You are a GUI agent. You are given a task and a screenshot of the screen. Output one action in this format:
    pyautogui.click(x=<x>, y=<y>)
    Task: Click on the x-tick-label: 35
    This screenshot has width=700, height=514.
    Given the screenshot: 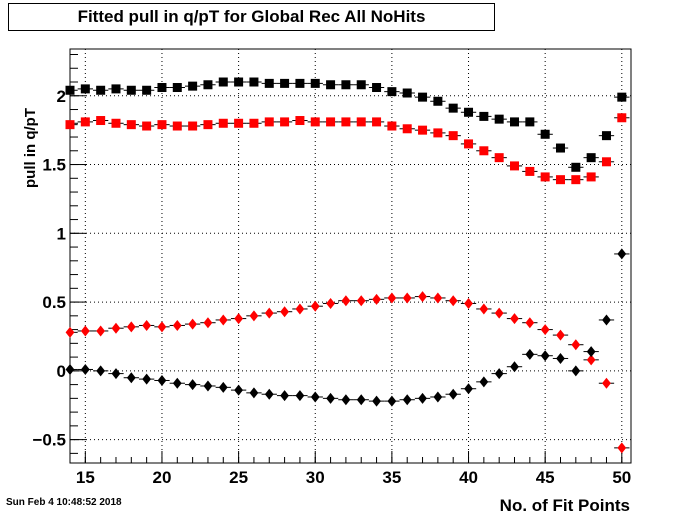 What is the action you would take?
    pyautogui.click(x=391, y=477)
    